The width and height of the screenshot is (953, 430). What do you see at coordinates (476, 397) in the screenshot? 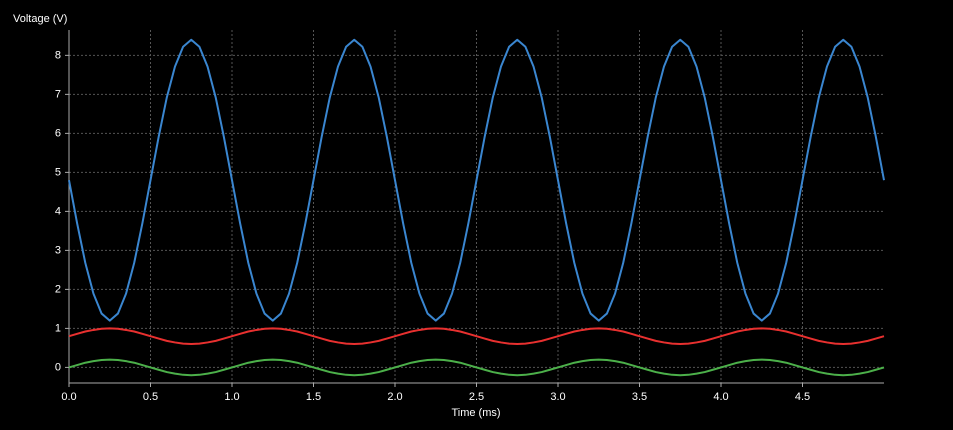
I see `x-tick-label: 2.5` at bounding box center [476, 397].